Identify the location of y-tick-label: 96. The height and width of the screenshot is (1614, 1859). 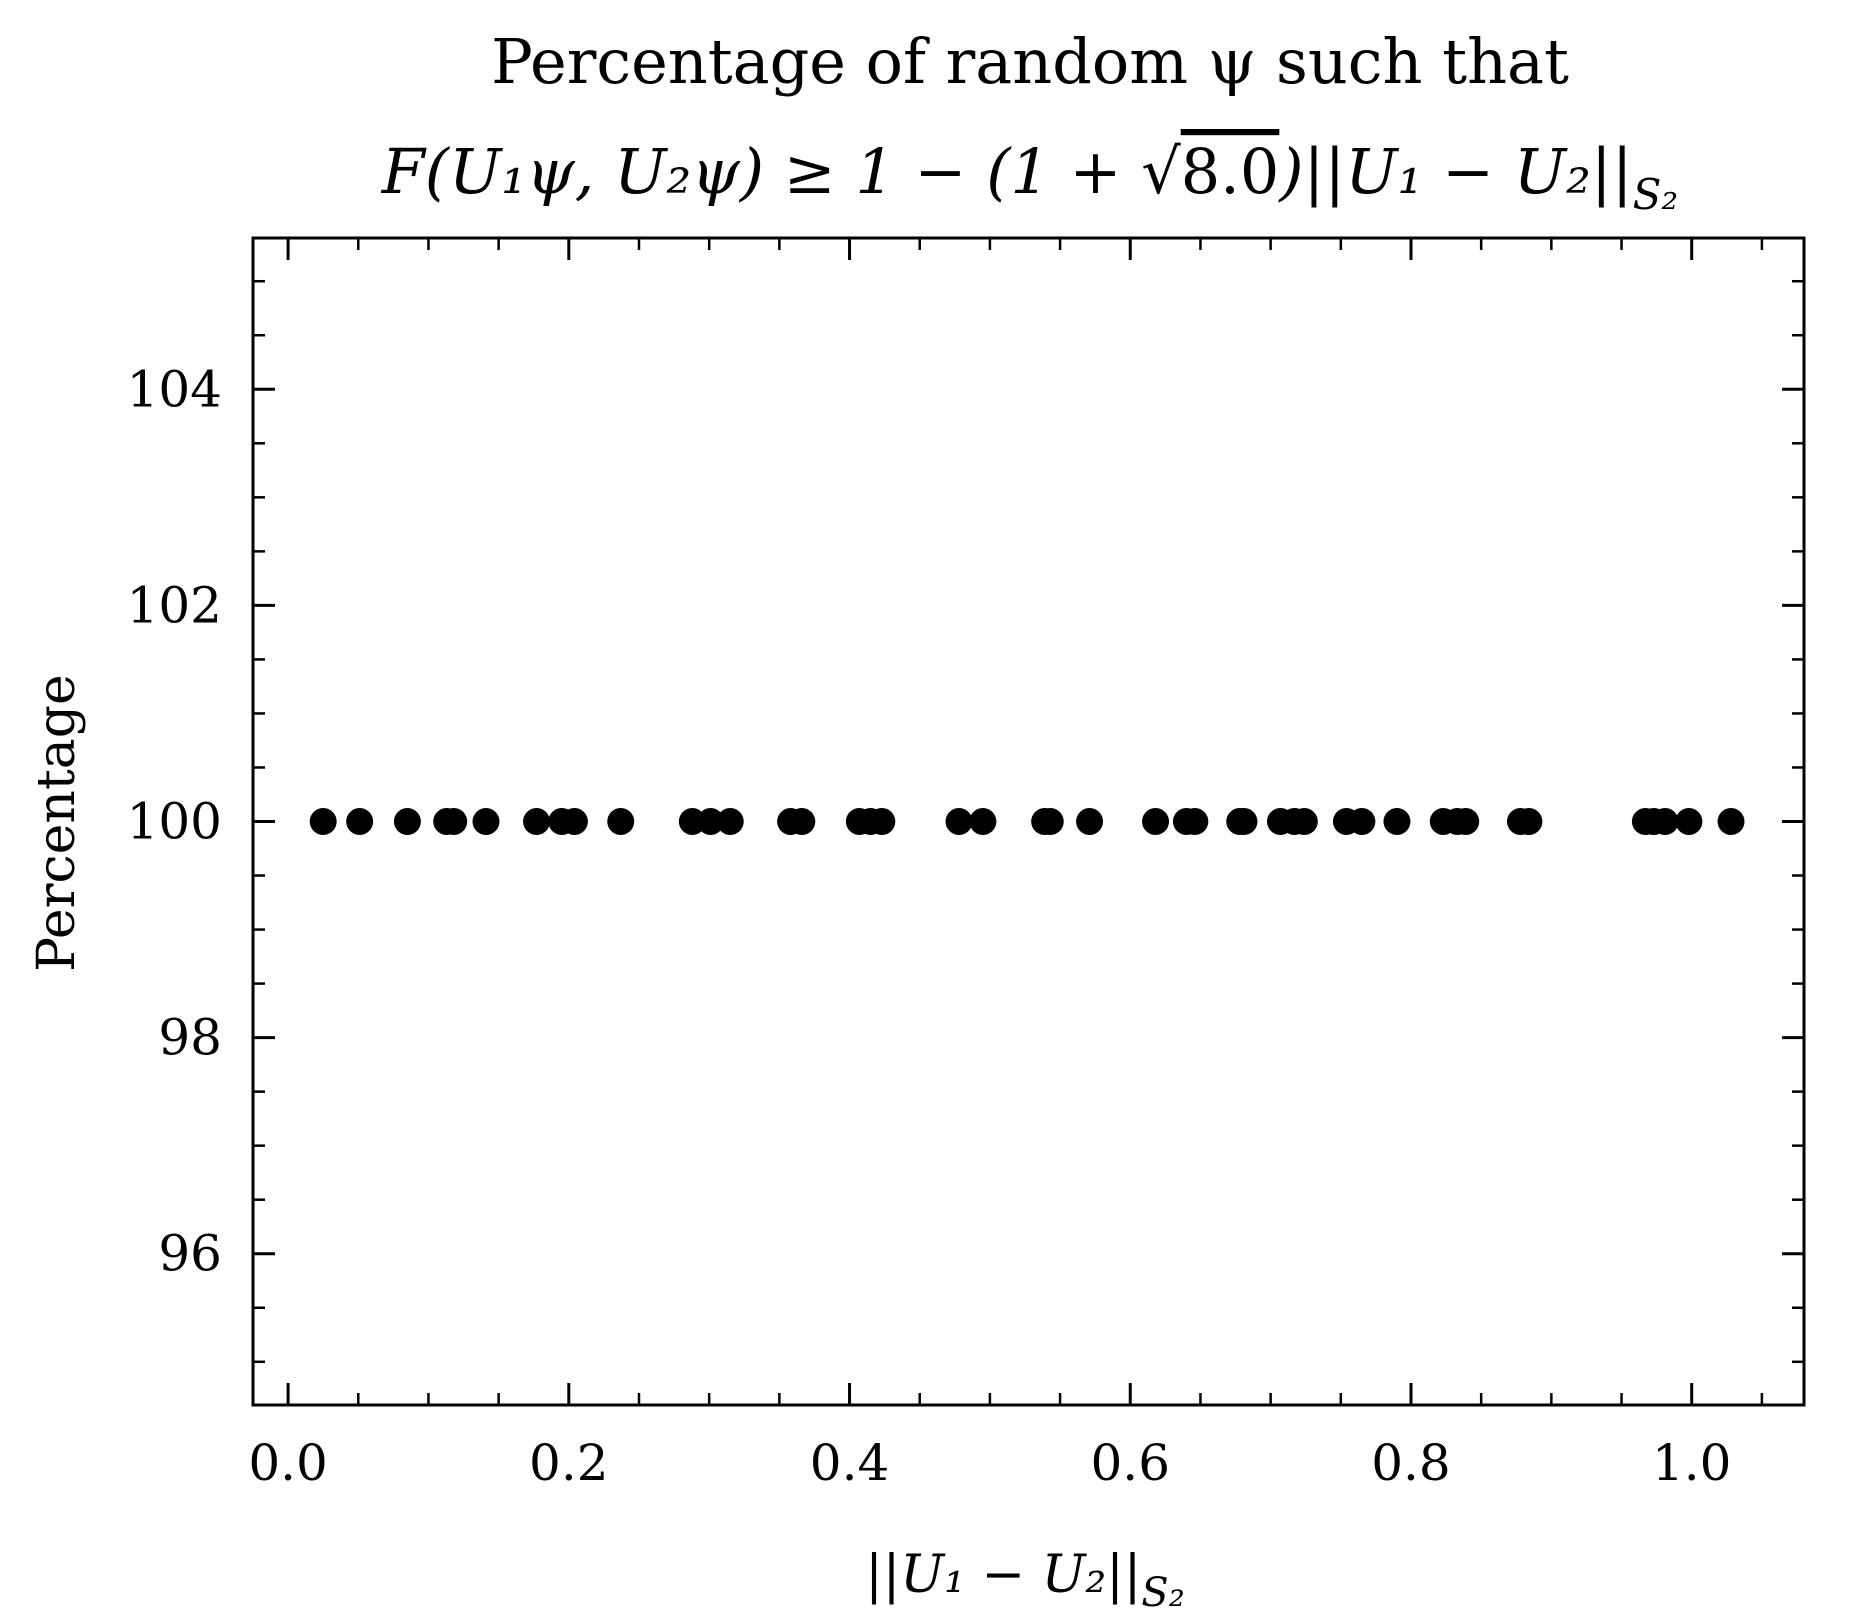
(190, 1254).